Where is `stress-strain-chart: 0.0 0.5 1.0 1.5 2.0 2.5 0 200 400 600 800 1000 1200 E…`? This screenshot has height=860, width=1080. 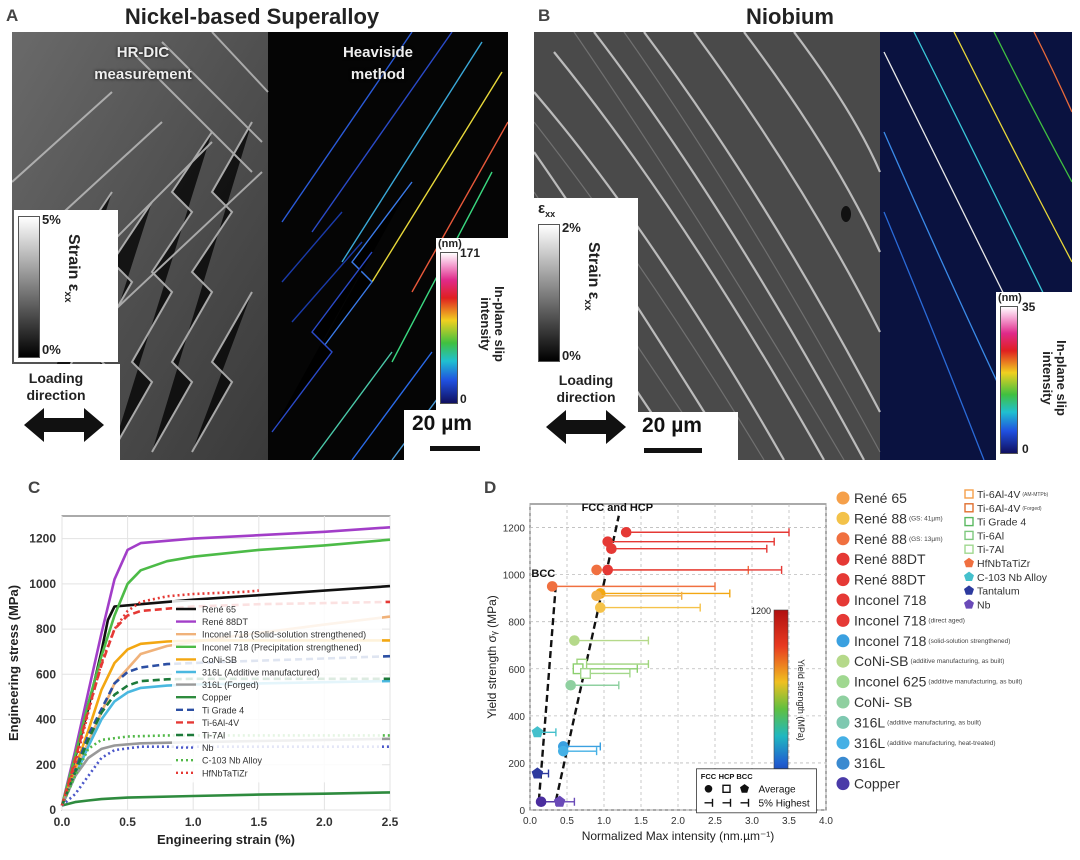
stress-strain-chart: 0.0 0.5 1.0 1.5 2.0 2.5 0 200 400 600 800 1000 1200 E… is located at coordinates (202, 681).